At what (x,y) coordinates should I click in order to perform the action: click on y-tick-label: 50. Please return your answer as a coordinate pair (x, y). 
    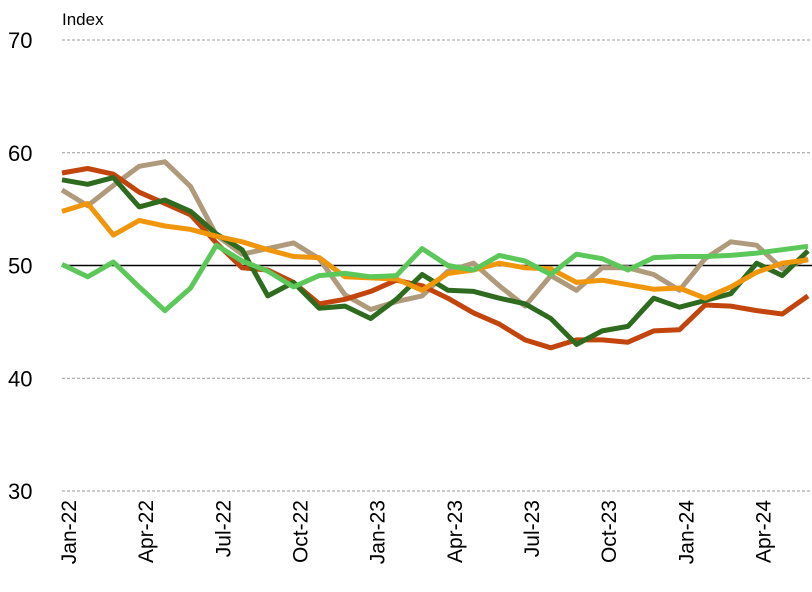
    Looking at the image, I should click on (20, 266).